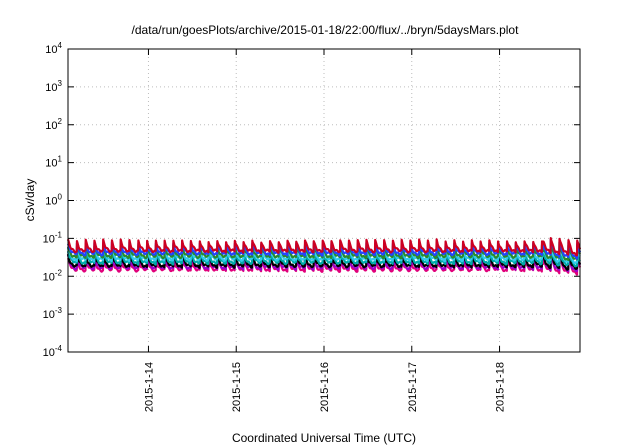 Image resolution: width=640 pixels, height=448 pixels. I want to click on y-tick-label: 10³, so click(53, 86).